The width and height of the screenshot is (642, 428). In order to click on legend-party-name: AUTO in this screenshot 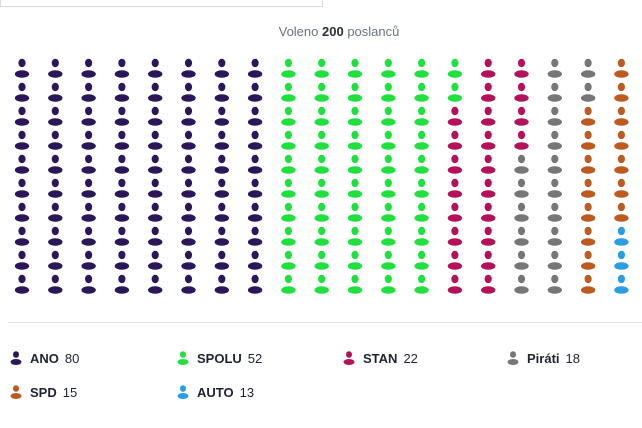, I will do `click(215, 392)`.